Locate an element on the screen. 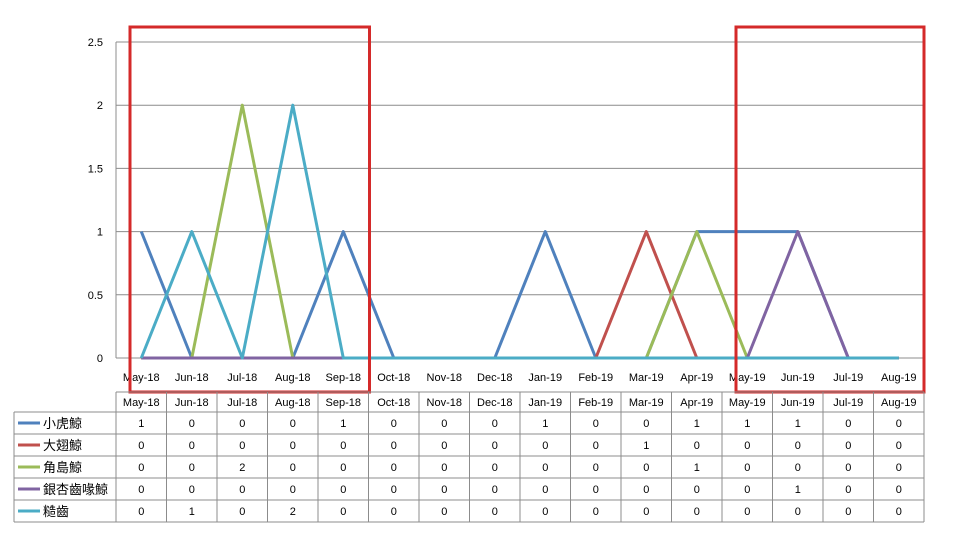 This screenshot has height=537, width=958. table-header-label: Jan-19 is located at coordinates (545, 403).